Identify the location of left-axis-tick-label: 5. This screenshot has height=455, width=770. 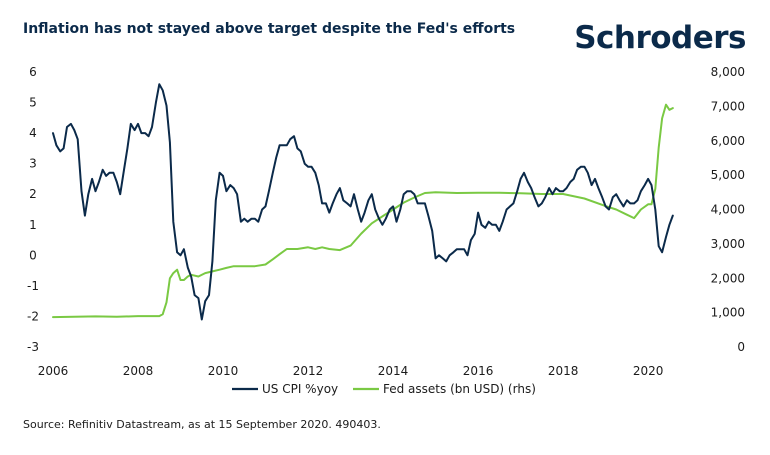
(33, 103).